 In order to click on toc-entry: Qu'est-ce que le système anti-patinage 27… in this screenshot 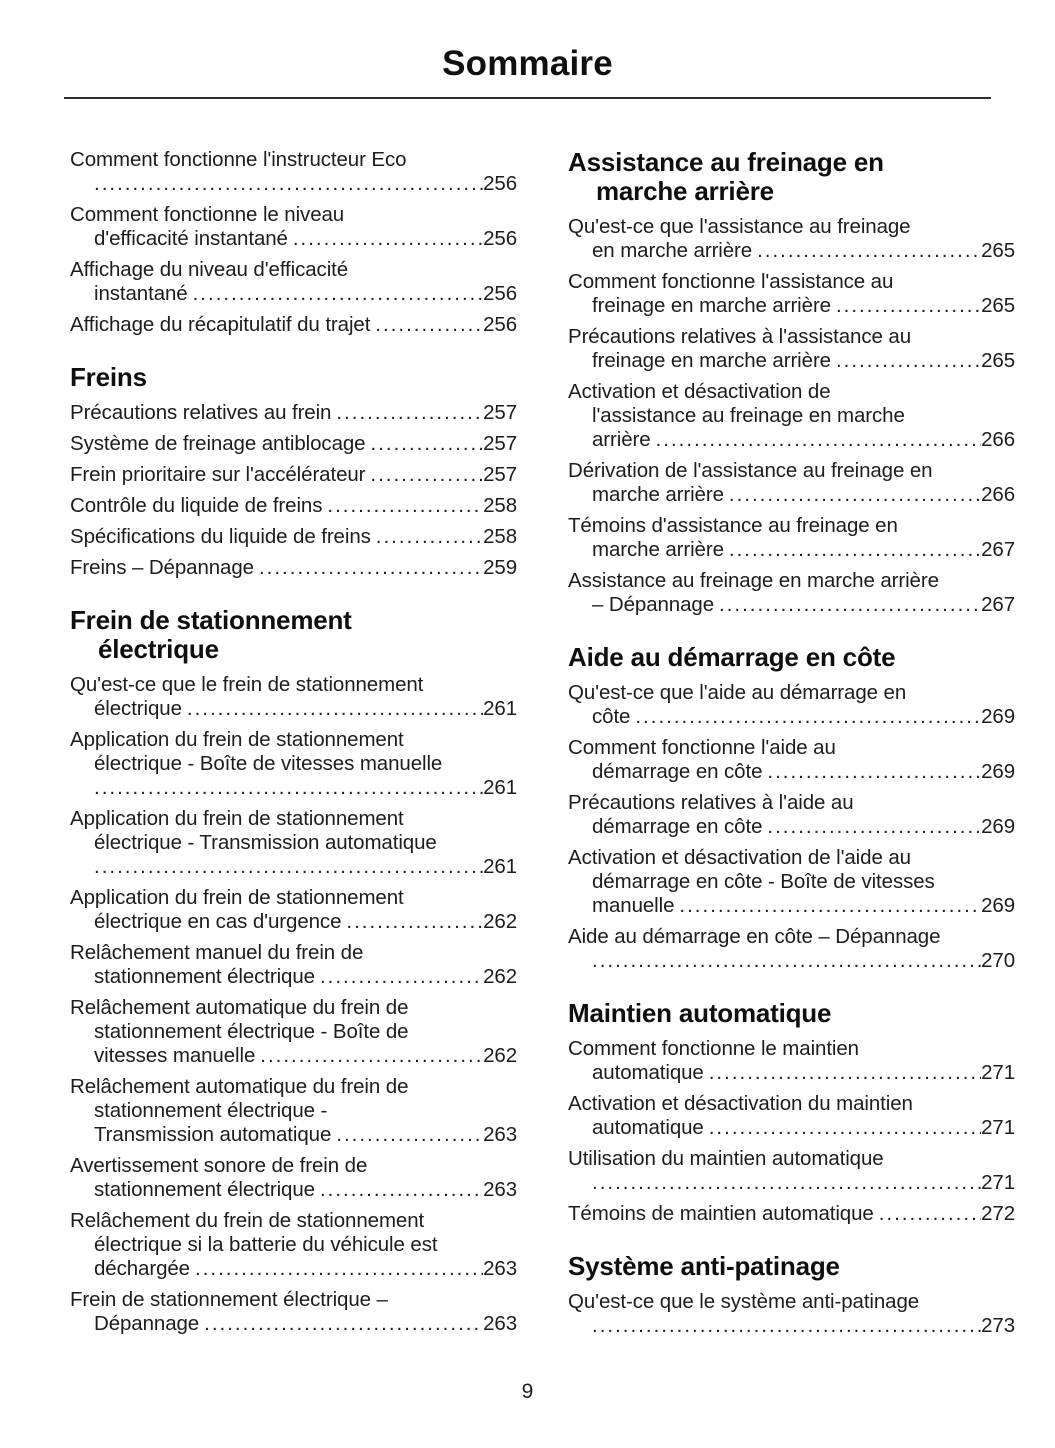, I will do `click(791, 1314)`.